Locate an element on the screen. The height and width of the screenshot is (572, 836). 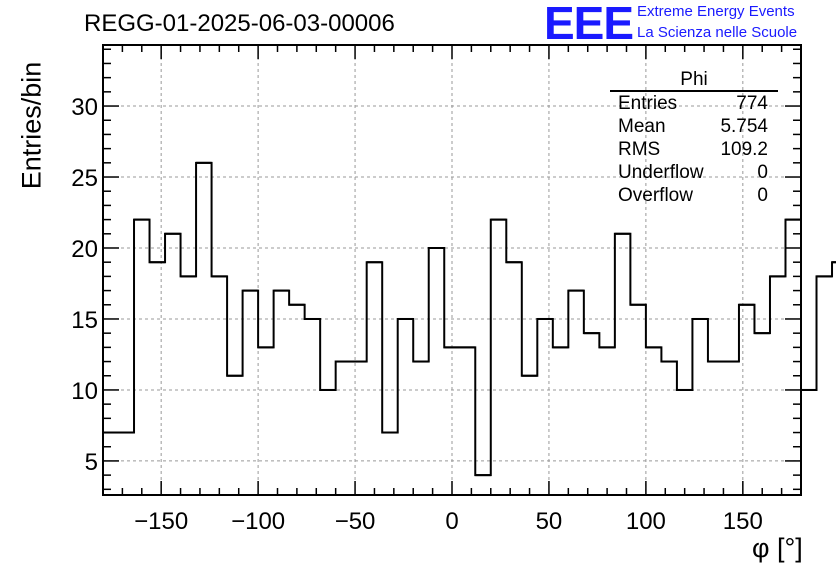
y-tick-label: 25 is located at coordinates (84, 178).